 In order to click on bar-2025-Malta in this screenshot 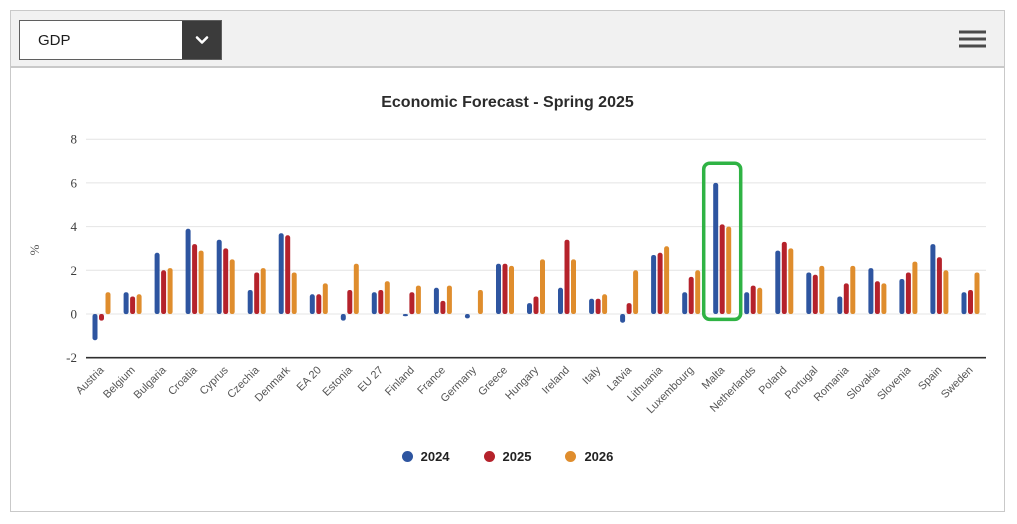, I will do `click(722, 269)`.